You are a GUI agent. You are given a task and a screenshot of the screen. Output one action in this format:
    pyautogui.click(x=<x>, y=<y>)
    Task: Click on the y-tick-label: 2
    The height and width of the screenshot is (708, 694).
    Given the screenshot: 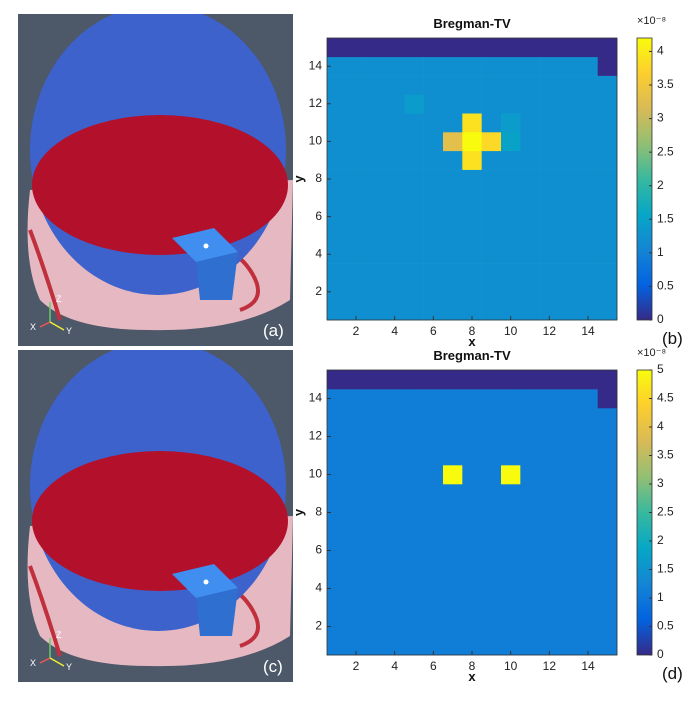 What is the action you would take?
    pyautogui.click(x=318, y=291)
    